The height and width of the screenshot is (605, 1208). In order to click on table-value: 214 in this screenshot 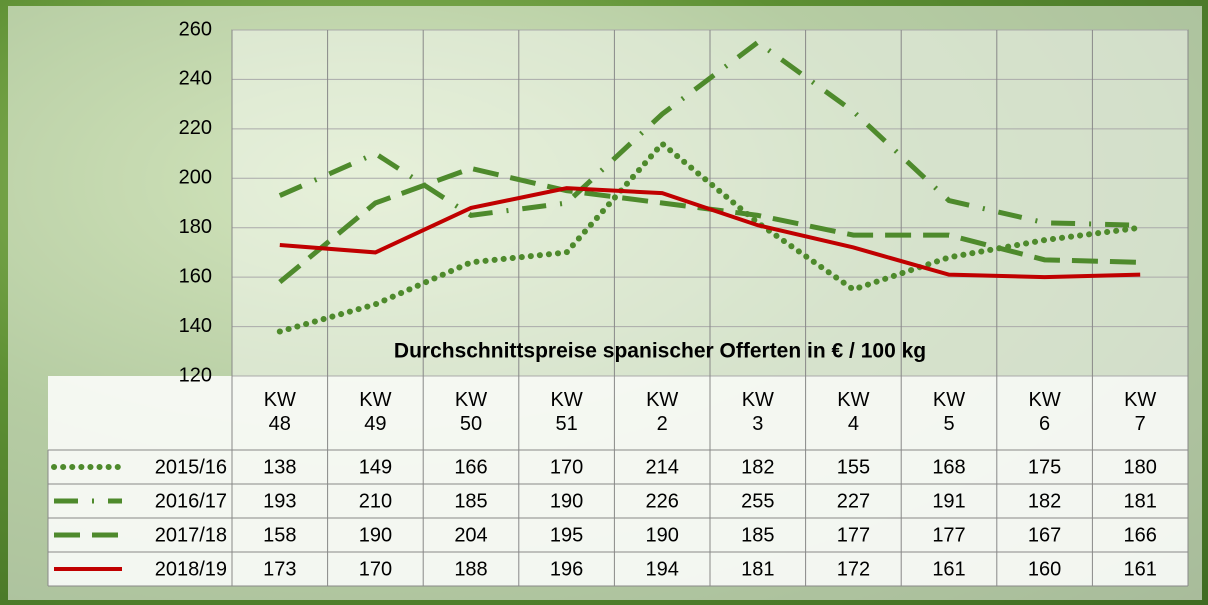, I will do `click(662, 467)`.